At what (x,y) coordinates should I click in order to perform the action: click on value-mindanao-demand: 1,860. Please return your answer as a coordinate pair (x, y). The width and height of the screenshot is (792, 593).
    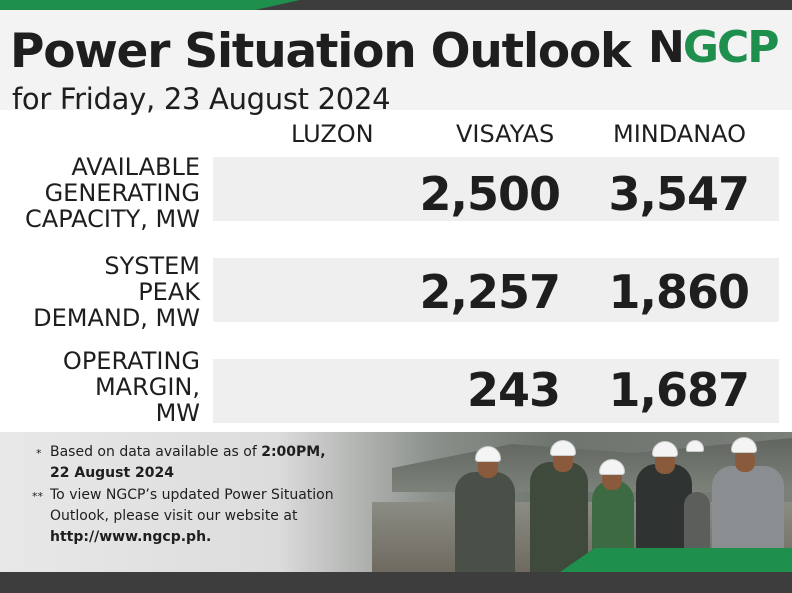
    Looking at the image, I should click on (679, 292).